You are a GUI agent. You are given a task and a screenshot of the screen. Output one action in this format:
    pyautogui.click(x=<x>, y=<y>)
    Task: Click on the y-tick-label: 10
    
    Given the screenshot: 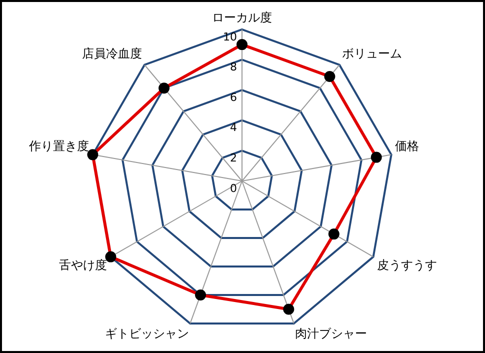 What is the action you would take?
    pyautogui.click(x=230, y=37)
    